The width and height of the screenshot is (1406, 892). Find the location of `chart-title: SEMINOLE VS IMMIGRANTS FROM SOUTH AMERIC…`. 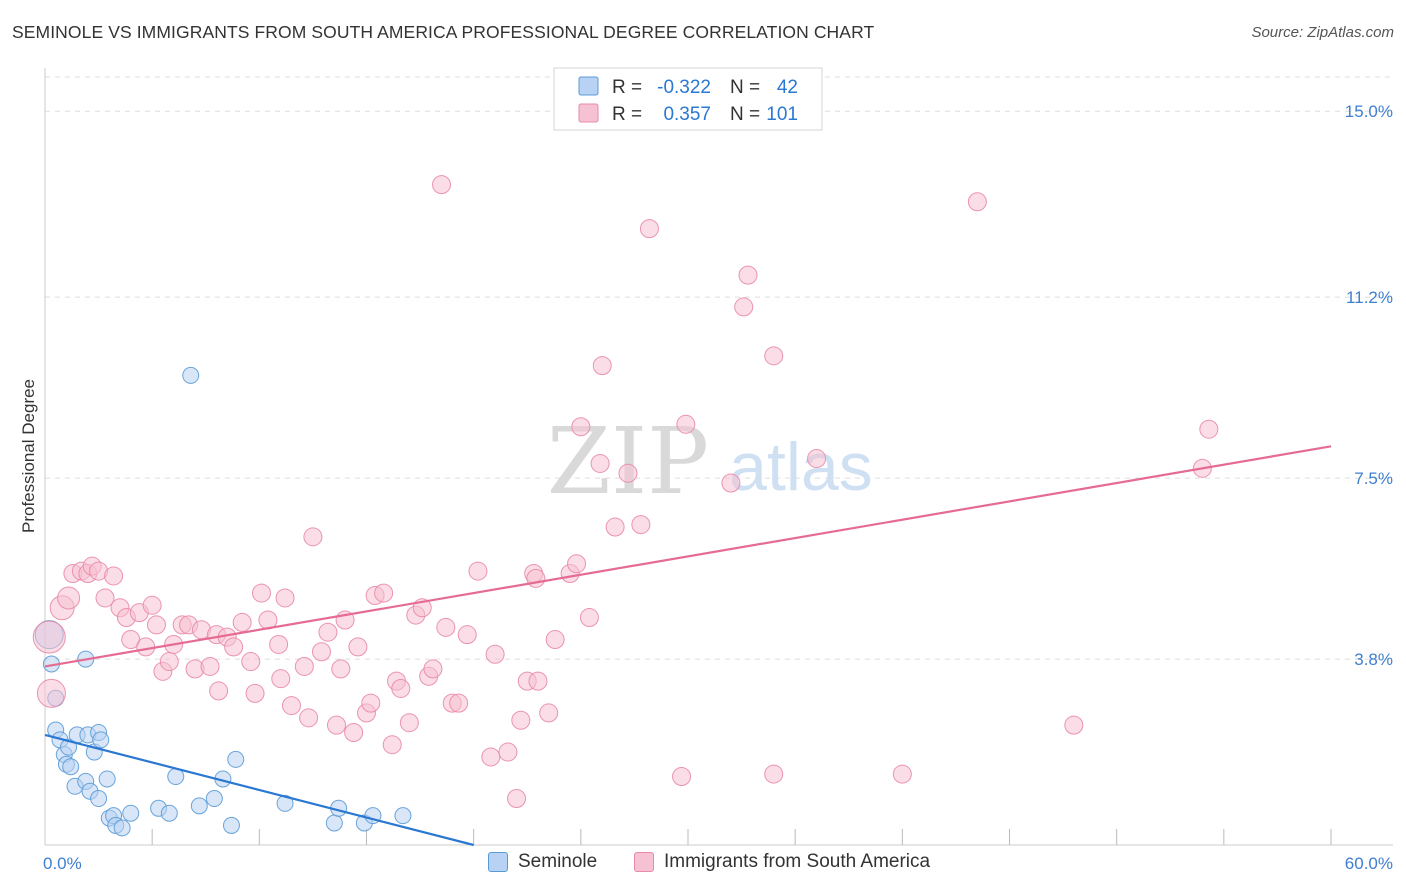

chart-title: SEMINOLE VS IMMIGRANTS FROM SOUTH AMERIC… is located at coordinates (443, 32).